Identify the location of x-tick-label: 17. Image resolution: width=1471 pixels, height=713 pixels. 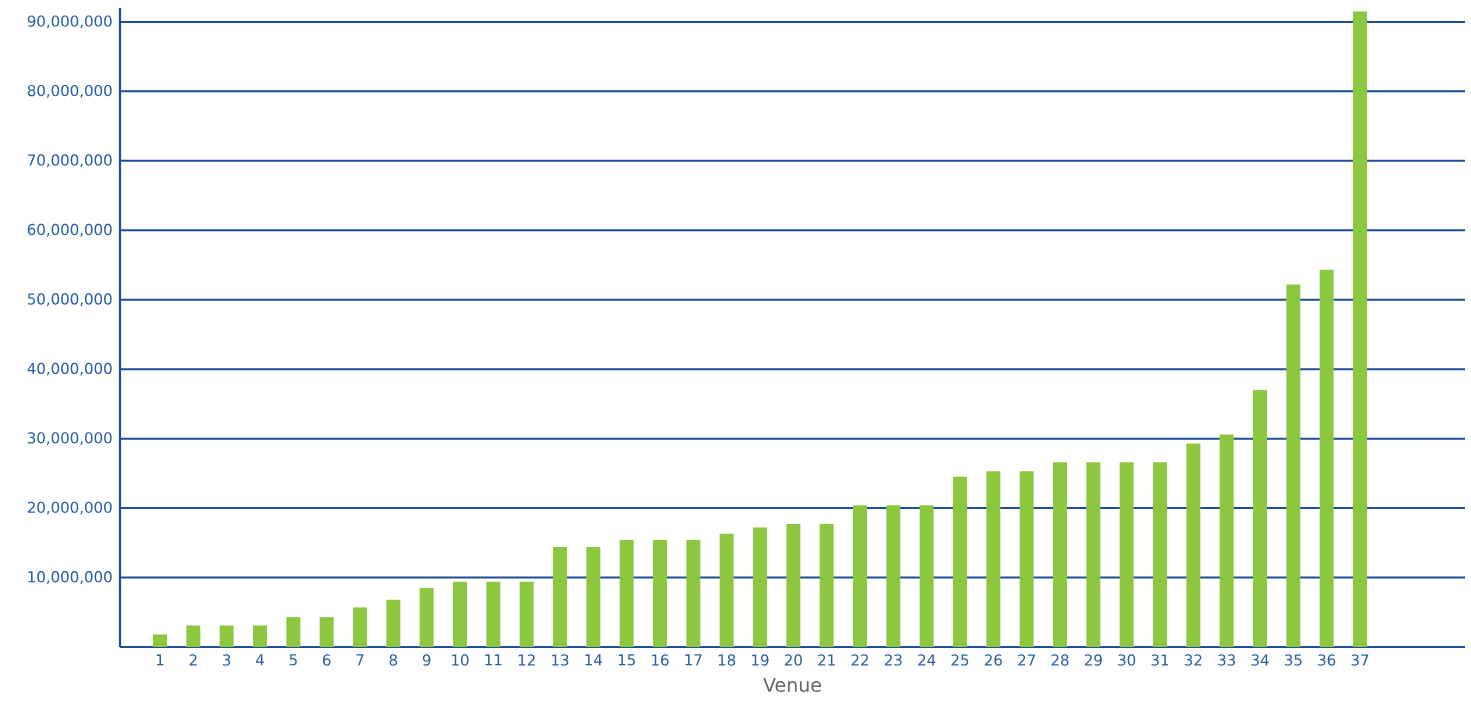
(693, 660).